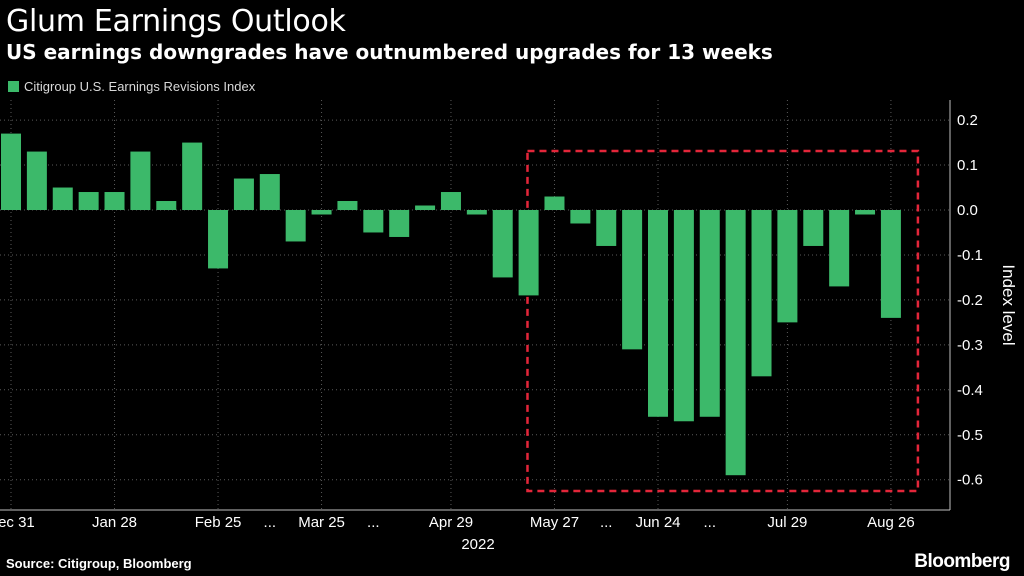  What do you see at coordinates (451, 522) in the screenshot?
I see `x-tick-label: Apr 29` at bounding box center [451, 522].